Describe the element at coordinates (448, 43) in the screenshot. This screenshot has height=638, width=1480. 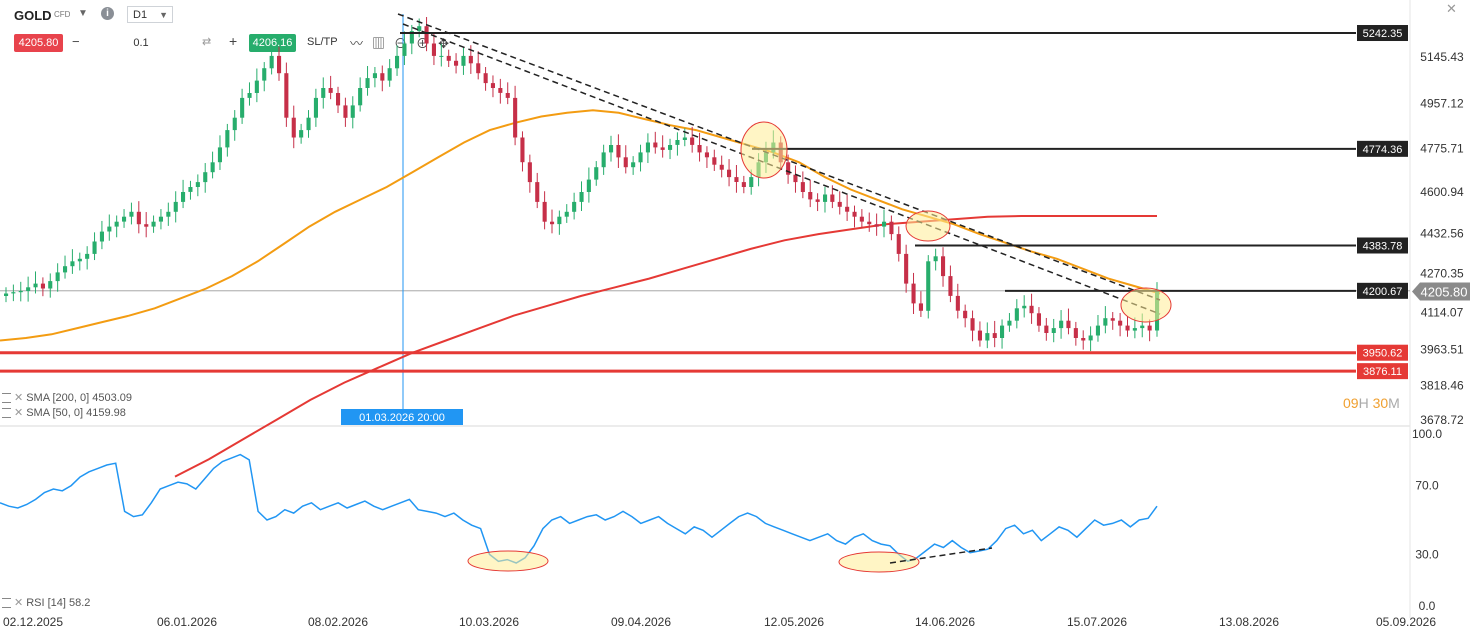
I see `move-icon: ✥` at that location.